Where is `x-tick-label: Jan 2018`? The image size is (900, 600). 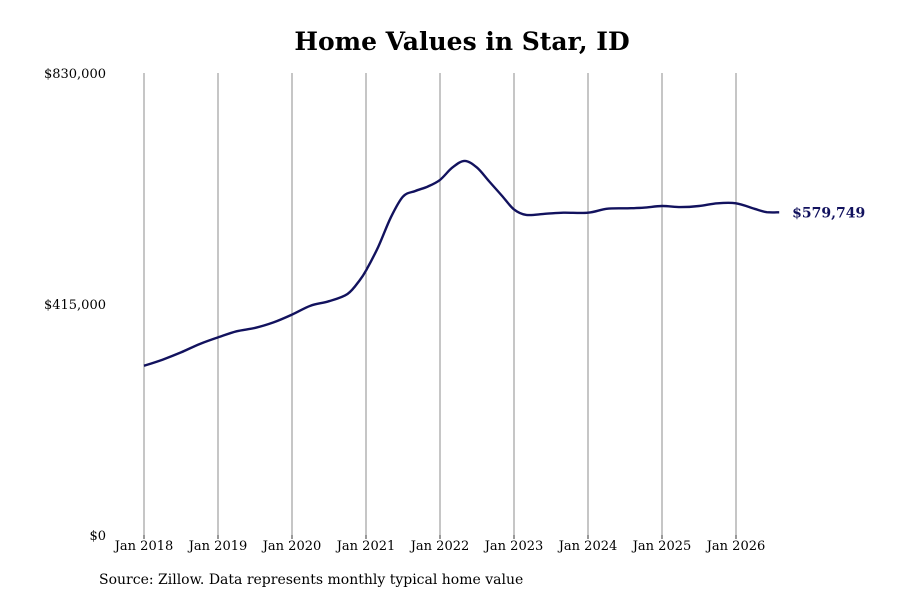
x-tick-label: Jan 2018 is located at coordinates (143, 546).